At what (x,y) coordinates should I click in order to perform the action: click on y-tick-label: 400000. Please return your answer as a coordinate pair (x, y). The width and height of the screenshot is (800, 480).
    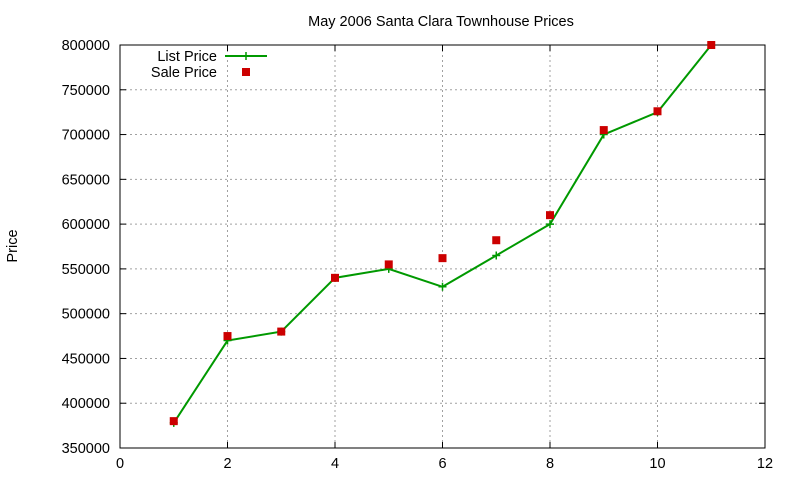
    Looking at the image, I should click on (86, 404).